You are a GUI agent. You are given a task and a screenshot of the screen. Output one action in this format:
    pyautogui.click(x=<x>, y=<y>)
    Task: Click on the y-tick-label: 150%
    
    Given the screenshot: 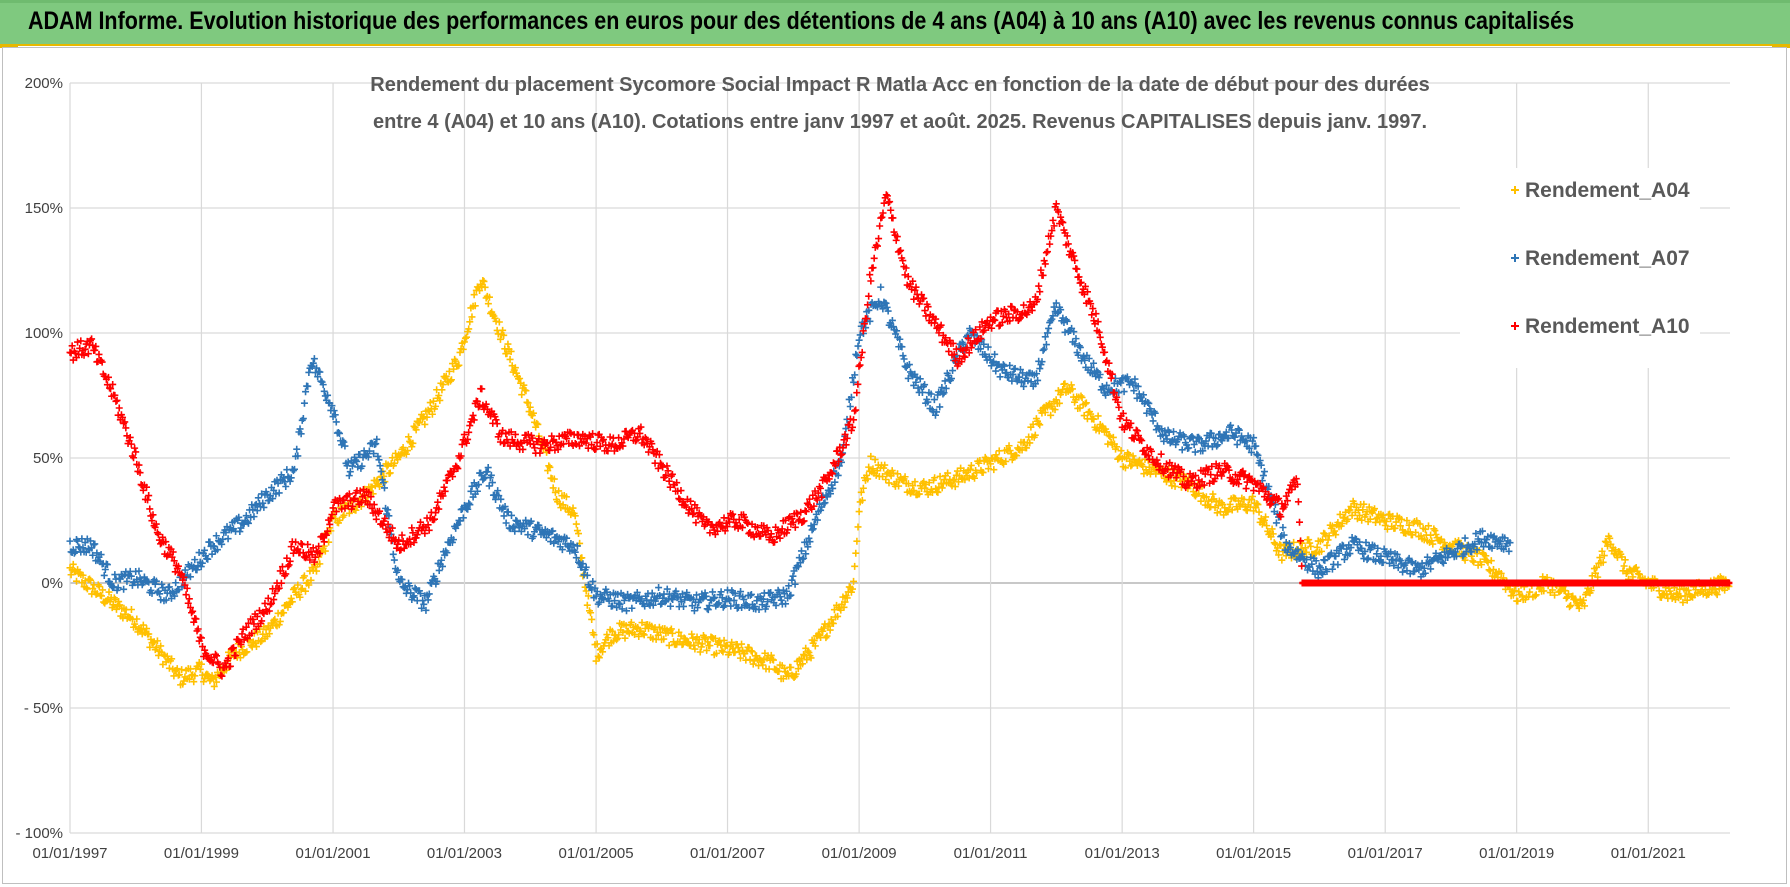 What is the action you would take?
    pyautogui.click(x=44, y=208)
    